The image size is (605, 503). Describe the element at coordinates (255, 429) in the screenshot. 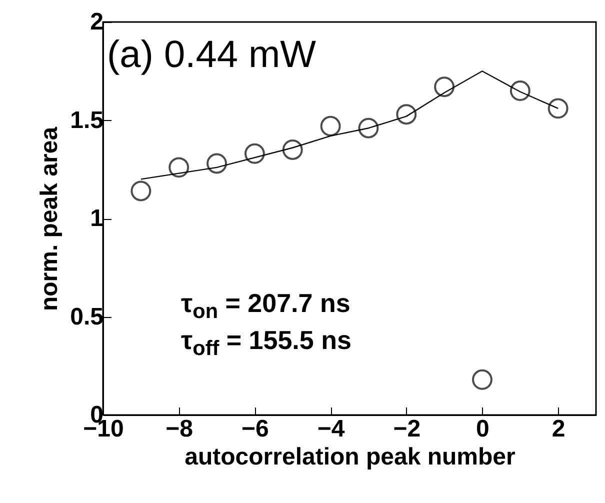

I see `x-tick-label: −6` at that location.